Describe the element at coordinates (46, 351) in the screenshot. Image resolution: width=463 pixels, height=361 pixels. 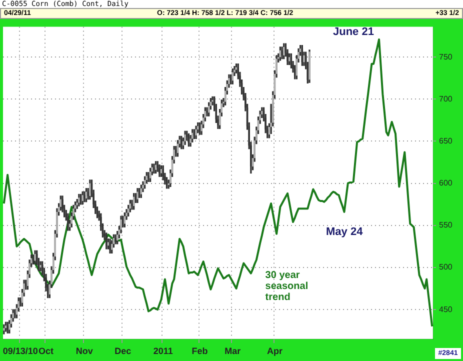
I see `x-tick-label: Oct` at that location.